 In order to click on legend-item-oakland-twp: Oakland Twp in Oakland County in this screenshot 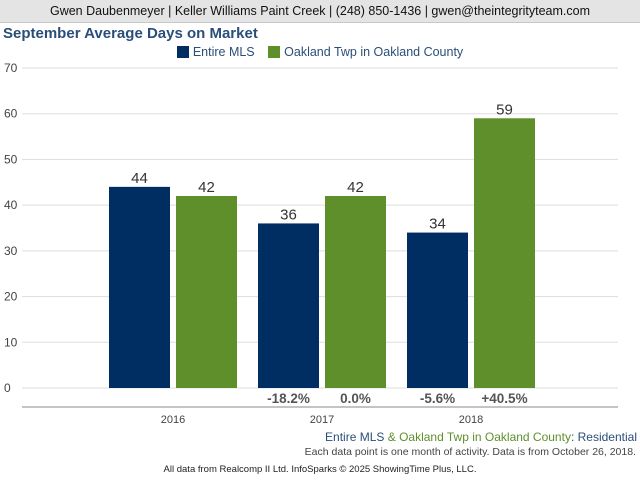, I will do `click(365, 52)`.